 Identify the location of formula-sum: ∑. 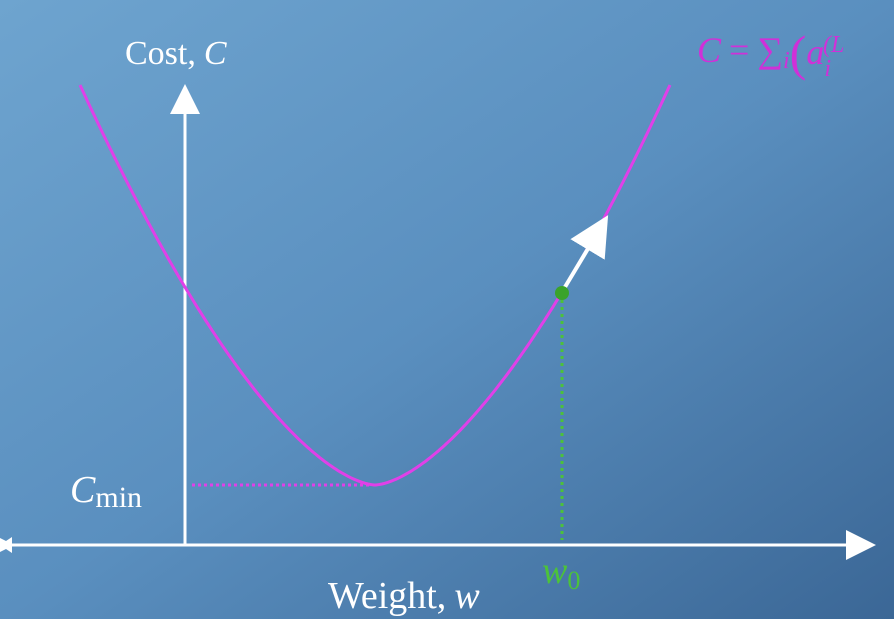
(770, 50).